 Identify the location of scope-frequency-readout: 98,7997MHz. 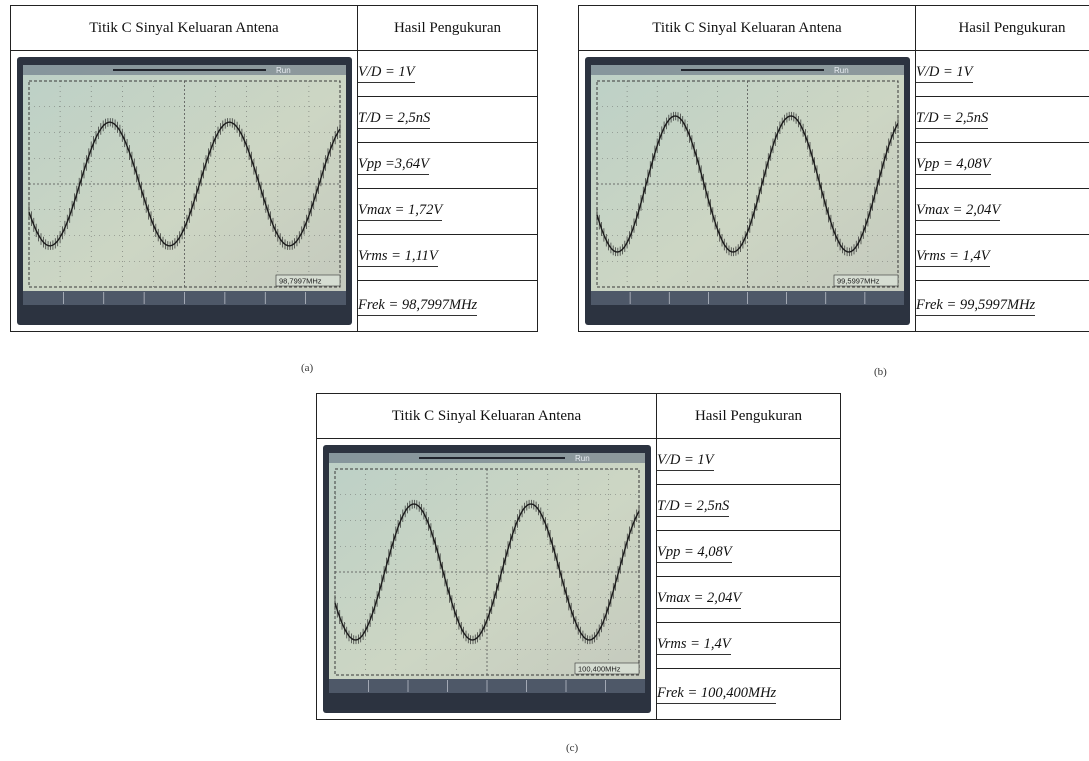
(300, 281).